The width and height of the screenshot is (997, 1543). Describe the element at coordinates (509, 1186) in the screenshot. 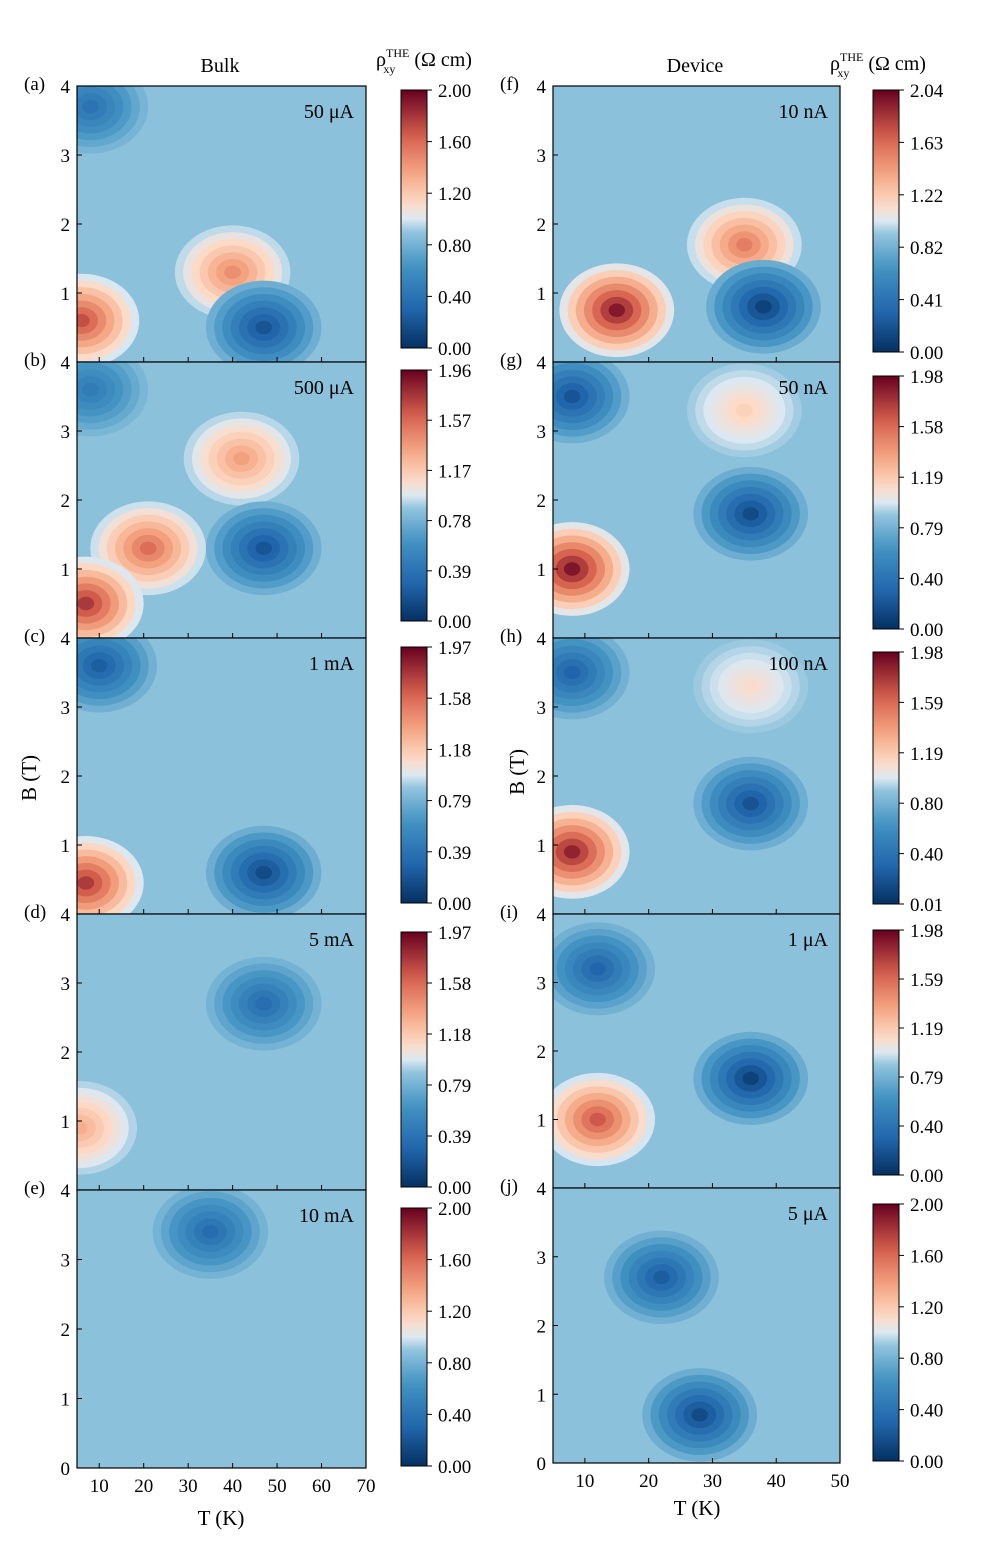

I see `panel-label: (j)` at that location.